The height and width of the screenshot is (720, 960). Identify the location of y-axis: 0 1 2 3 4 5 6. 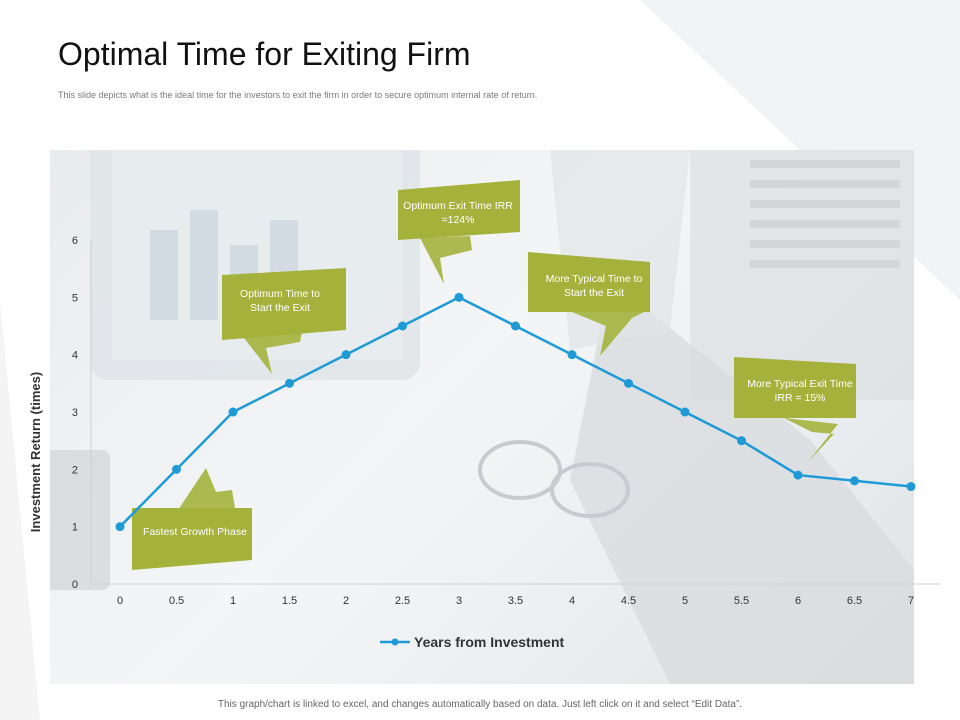
(82, 413).